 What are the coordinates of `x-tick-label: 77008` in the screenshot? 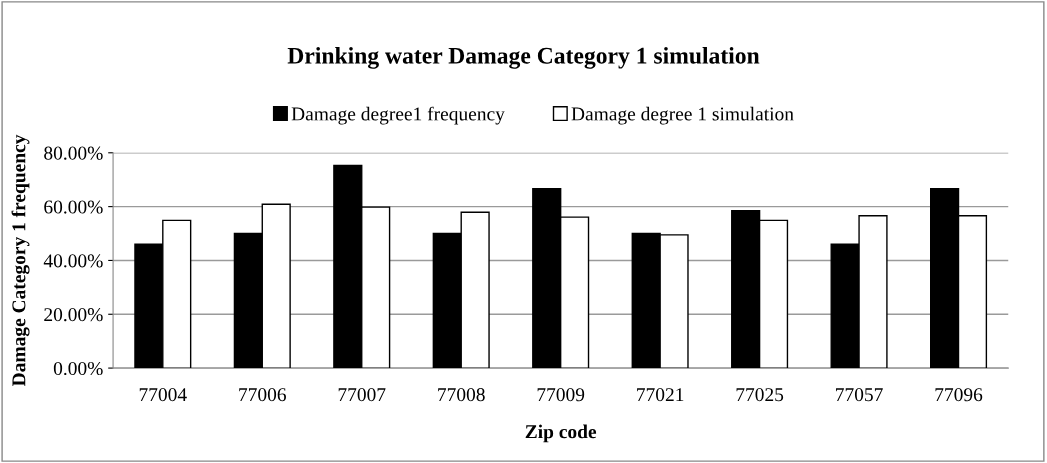 It's located at (461, 395).